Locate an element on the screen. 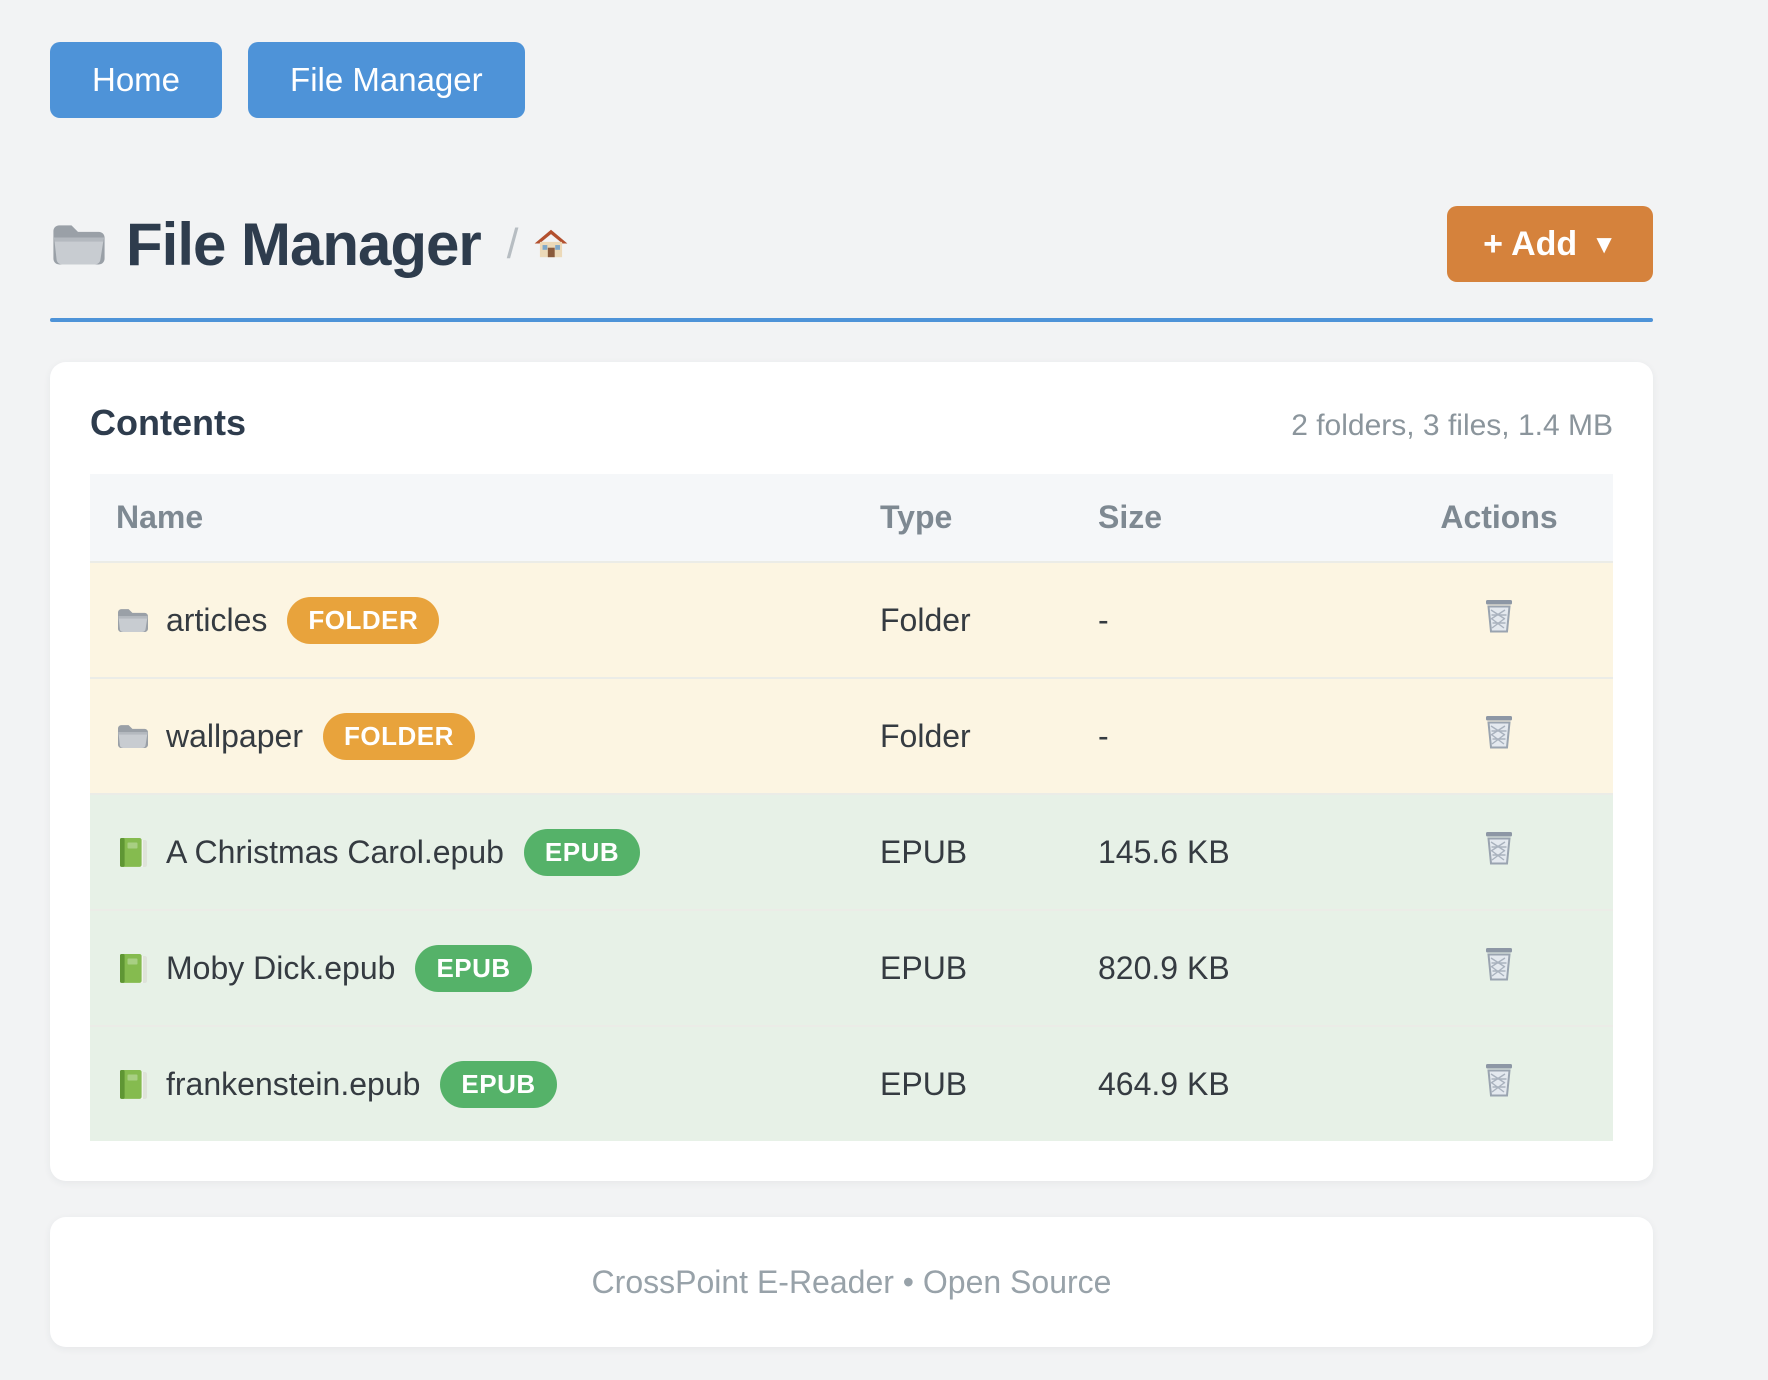 Image resolution: width=1768 pixels, height=1380 pixels. contents-card-header: Contents 2 folders, 3 files, 1.4 MB is located at coordinates (851, 423).